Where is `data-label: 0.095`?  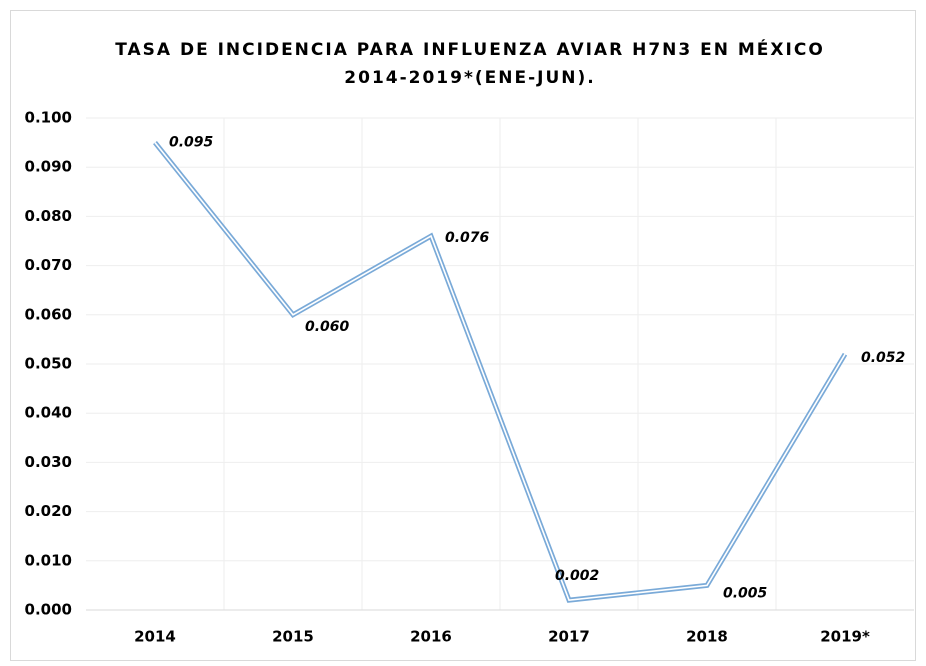
data-label: 0.095 is located at coordinates (191, 143).